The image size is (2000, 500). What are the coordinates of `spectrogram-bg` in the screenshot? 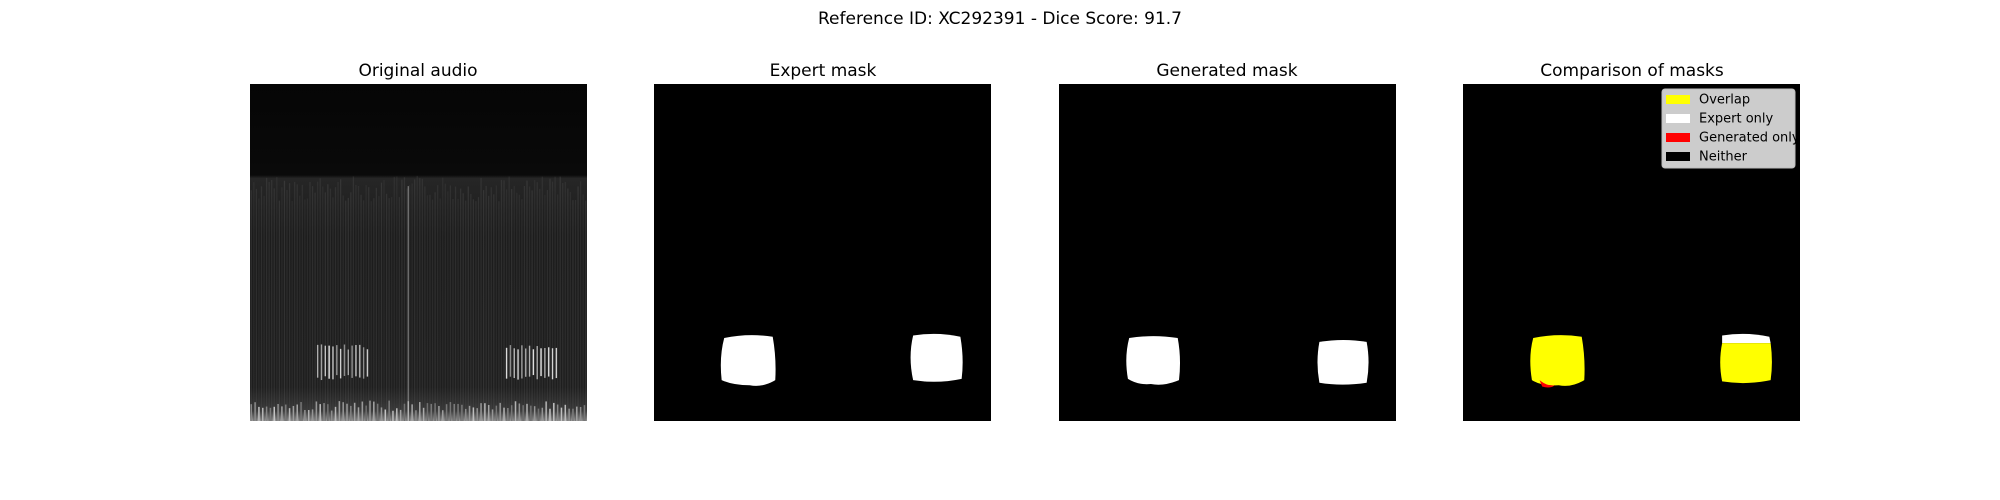 It's located at (418, 252).